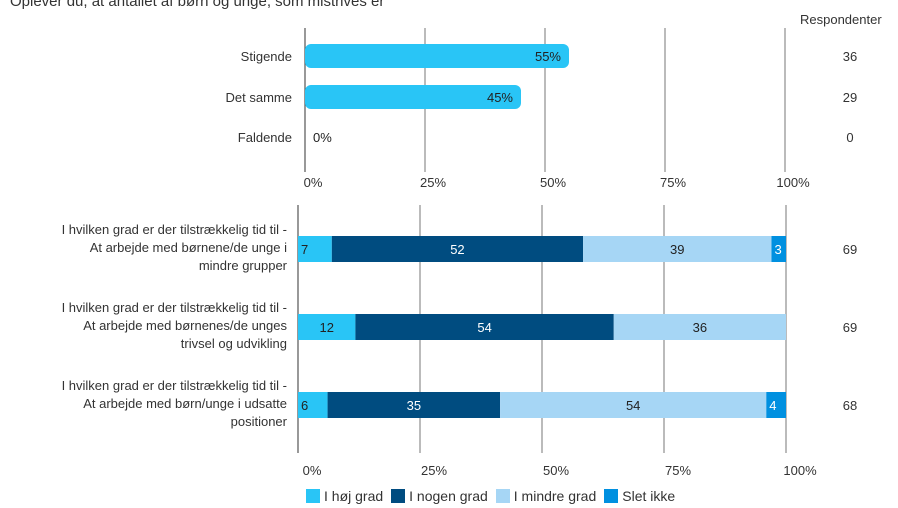 The height and width of the screenshot is (508, 898). I want to click on category-label-chart2-1-line-2: trivsel og udvikling, so click(234, 343).